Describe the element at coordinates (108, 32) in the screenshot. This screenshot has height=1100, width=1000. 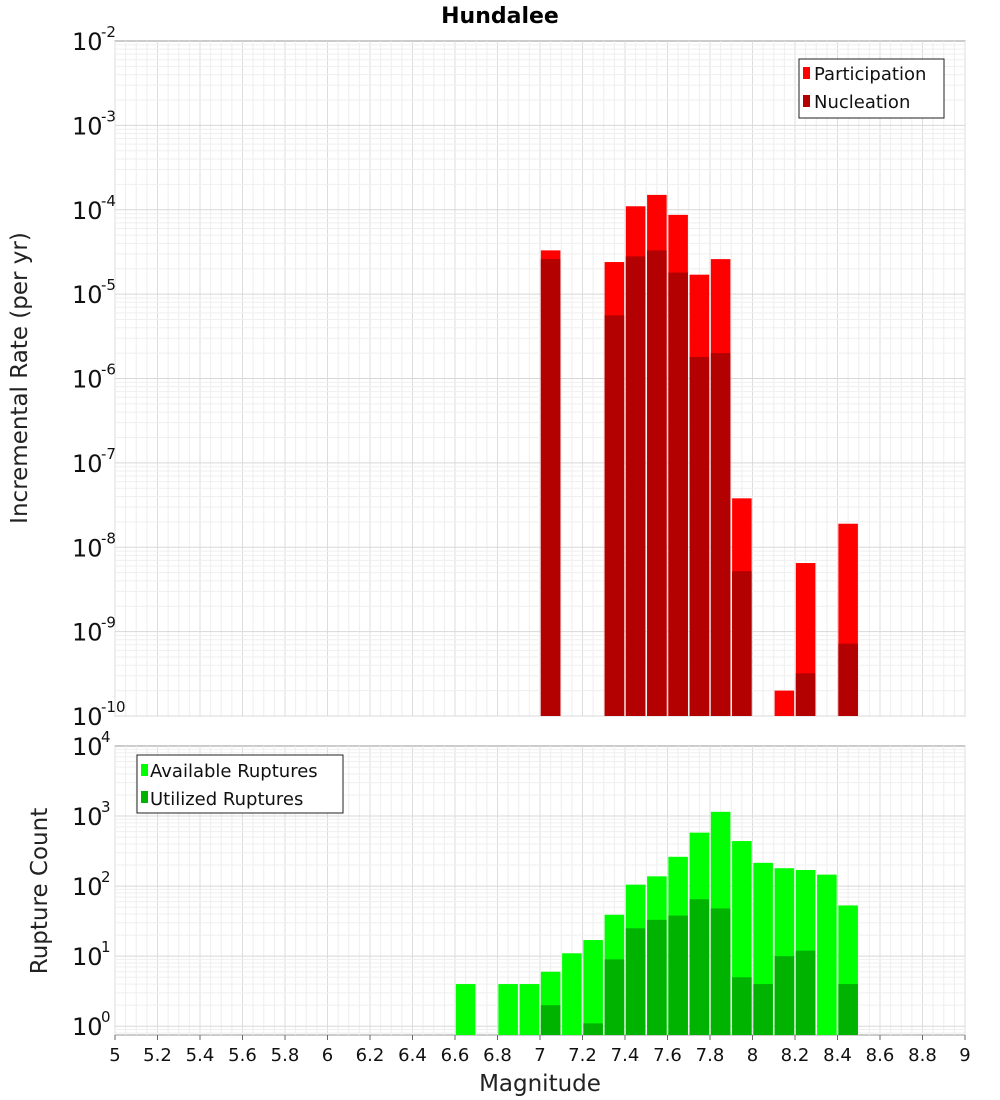
I see `rate-y-tick-exponent: -2` at that location.